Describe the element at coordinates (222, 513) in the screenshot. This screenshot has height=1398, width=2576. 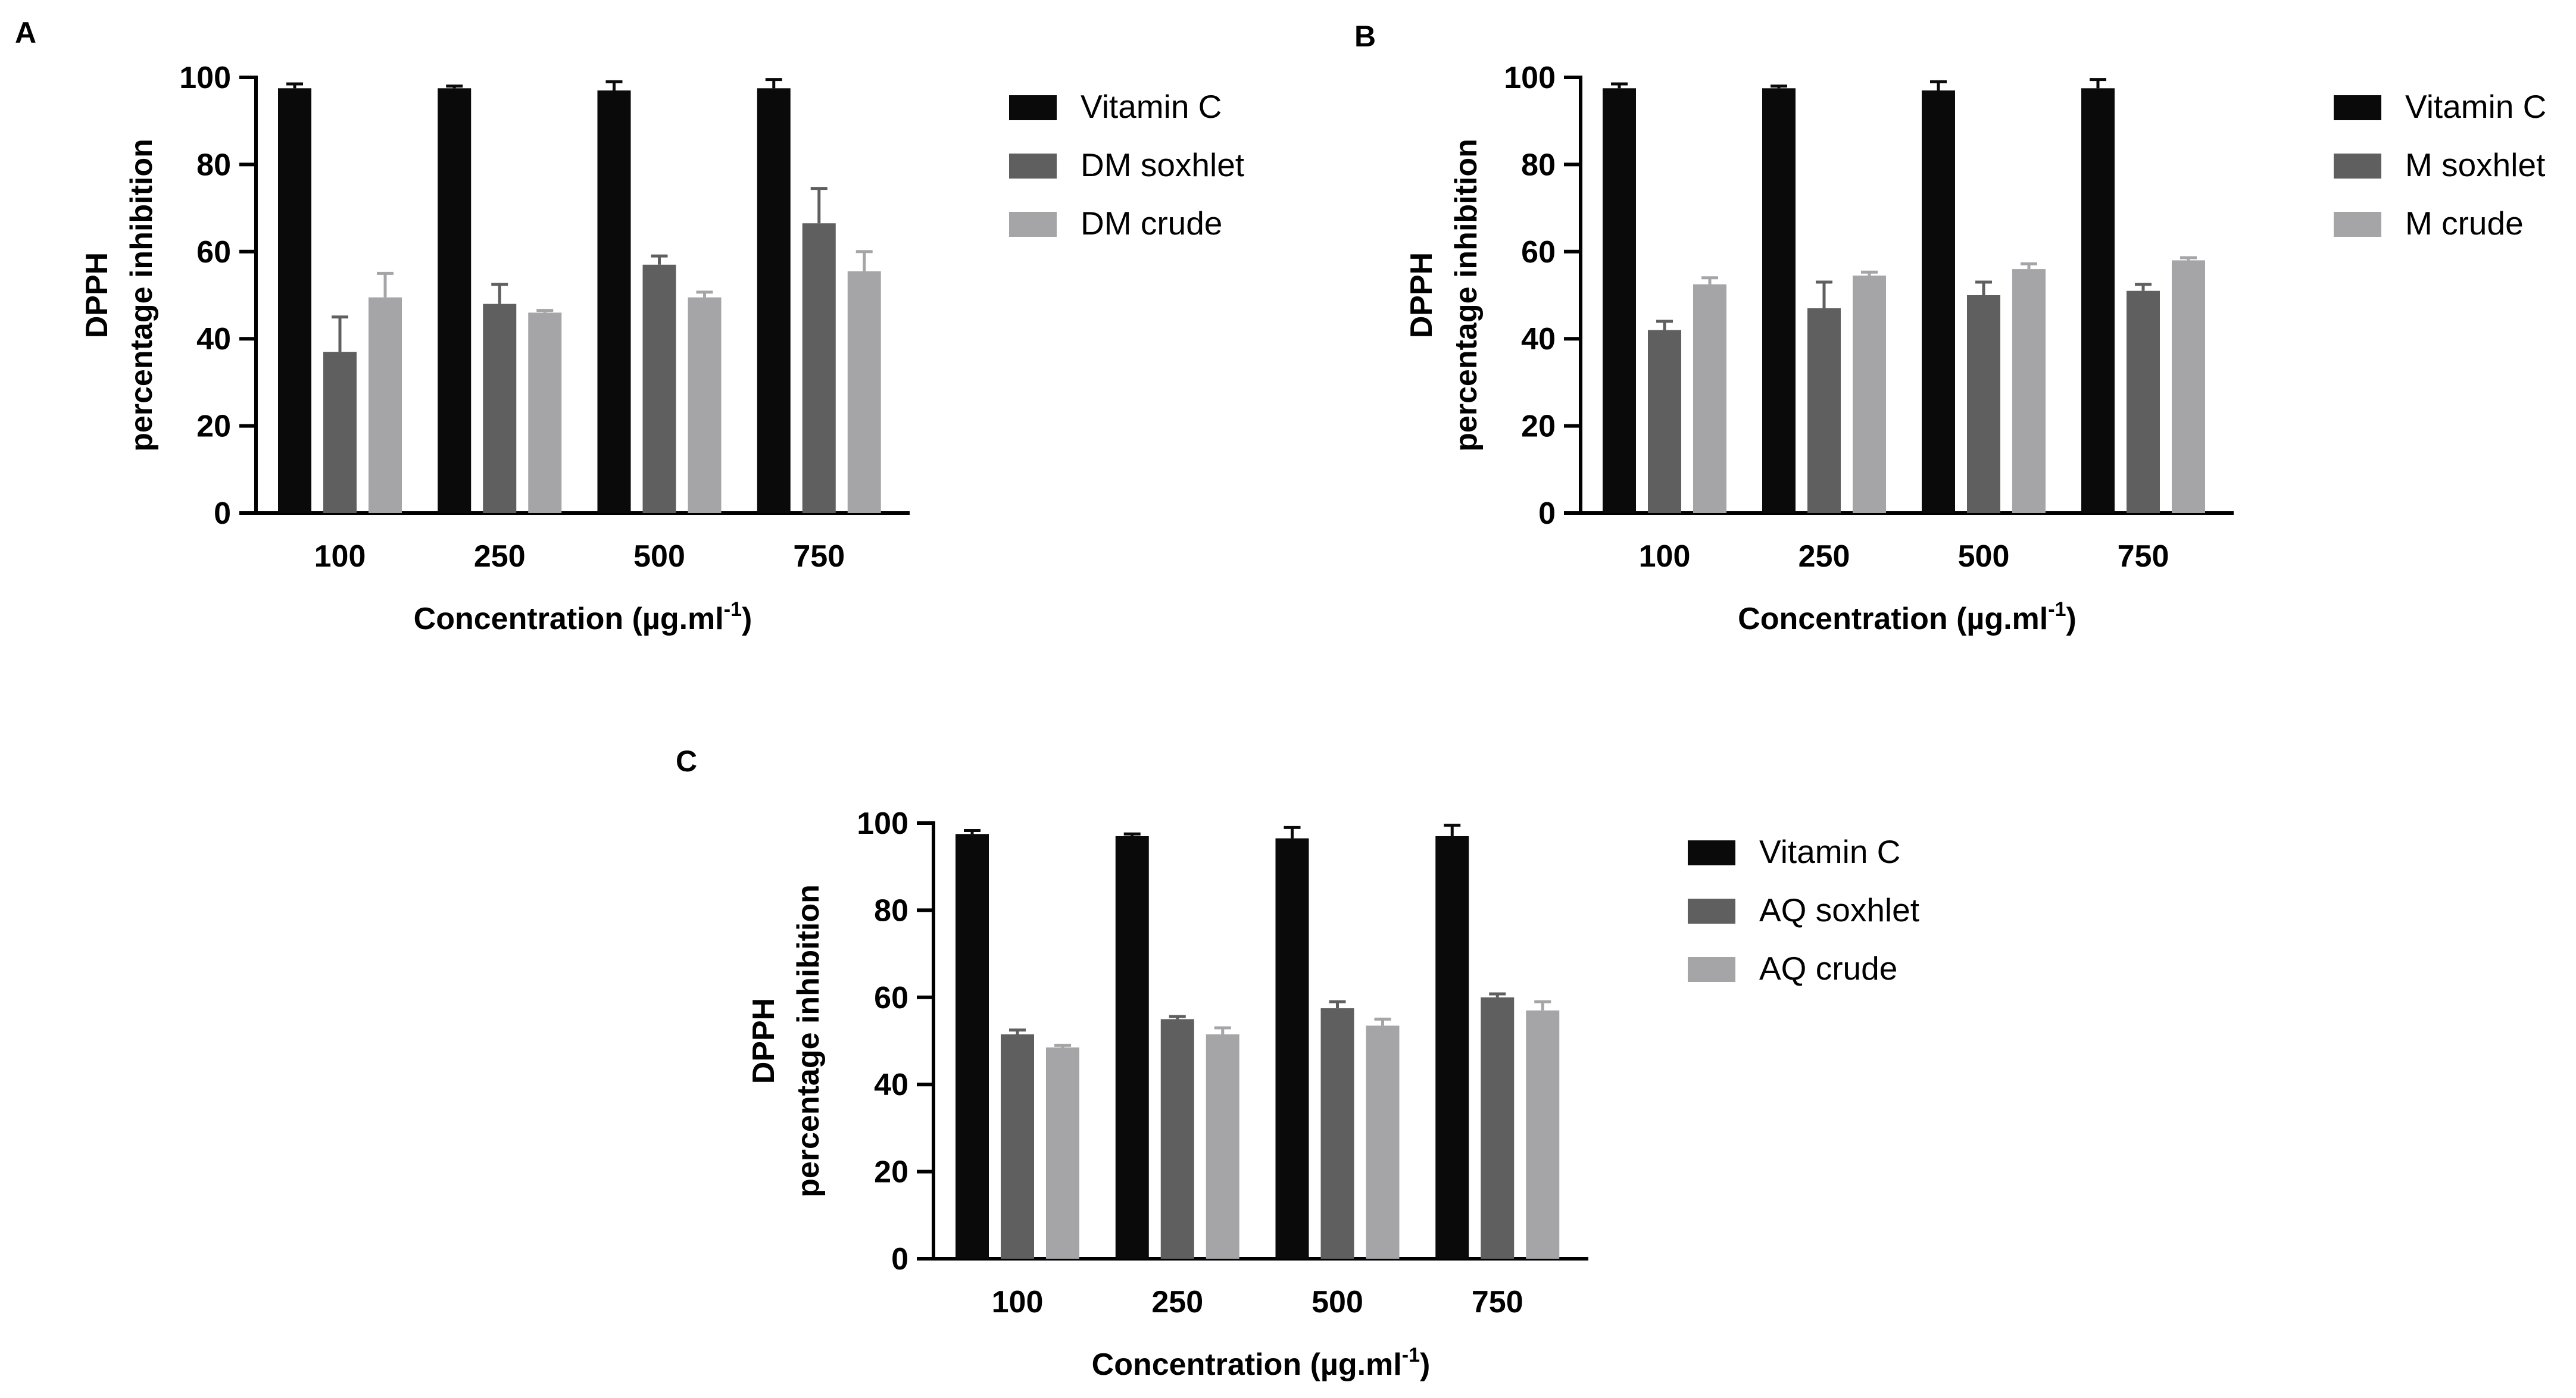
I see `panel-a-ytick-label: 0` at that location.